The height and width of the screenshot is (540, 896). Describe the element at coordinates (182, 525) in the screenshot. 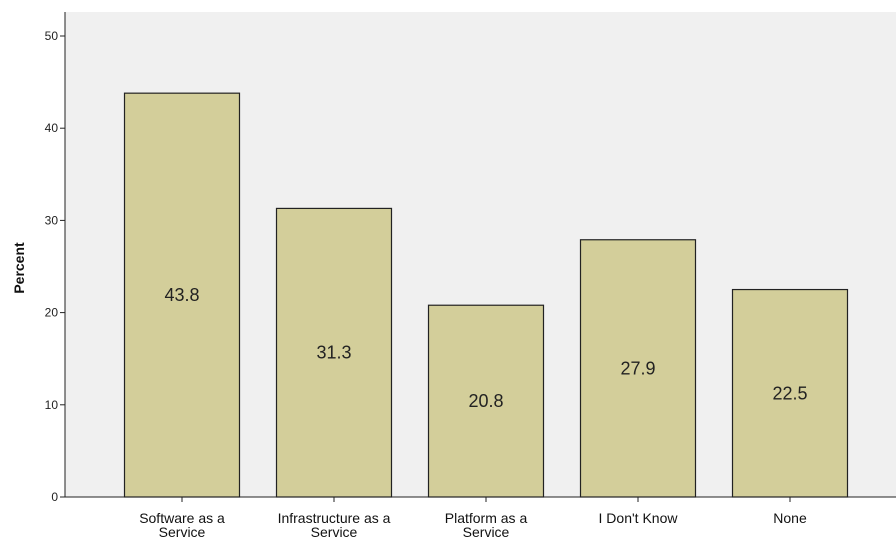

I see `category-label: Software as a Service` at that location.